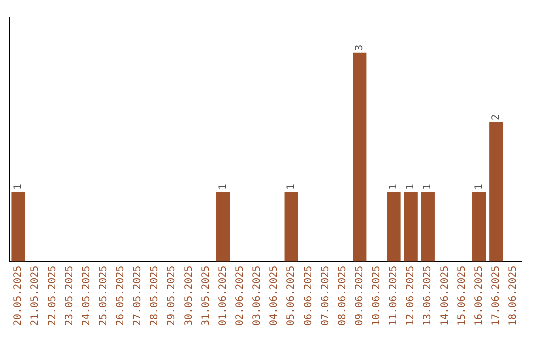 Image resolution: width=540 pixels, height=340 pixels. Describe the element at coordinates (445, 296) in the screenshot. I see `x-tick-label: 14.06.2025` at that location.